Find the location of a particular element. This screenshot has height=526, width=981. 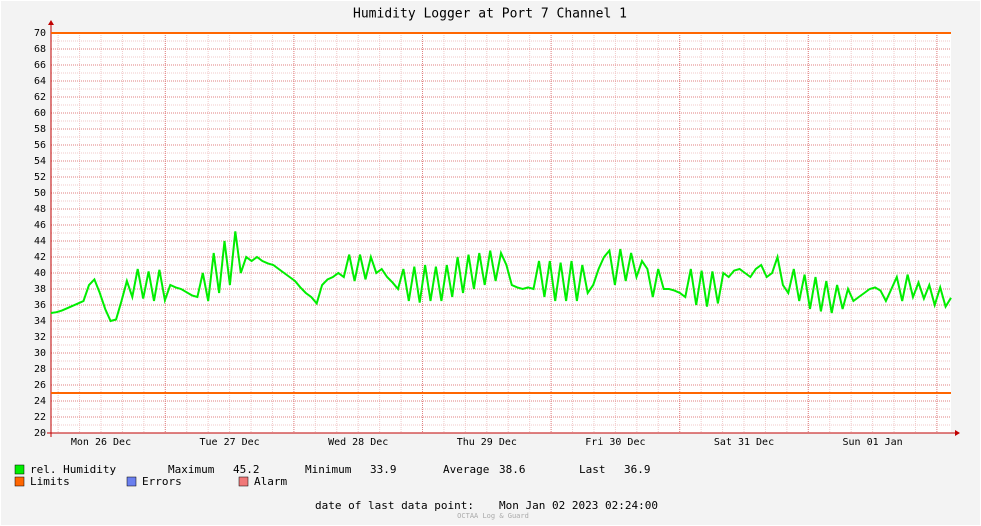

footer-label: date of last data point: is located at coordinates (394, 505).